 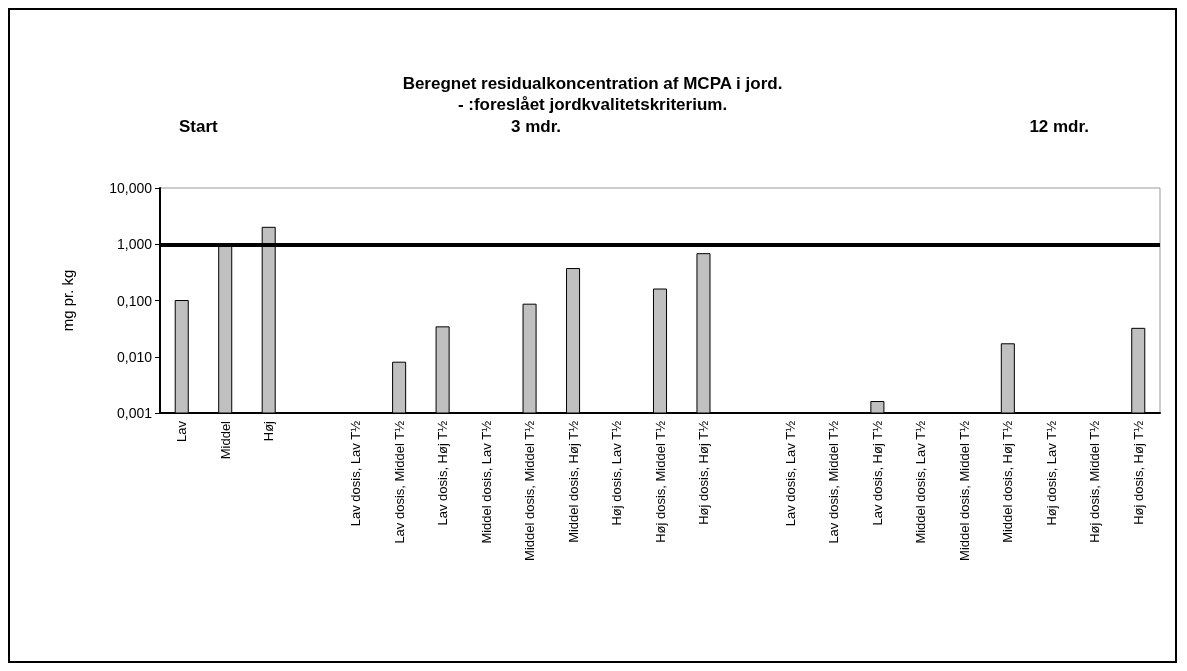 I want to click on y-tick-label: 0,100, so click(x=134, y=300).